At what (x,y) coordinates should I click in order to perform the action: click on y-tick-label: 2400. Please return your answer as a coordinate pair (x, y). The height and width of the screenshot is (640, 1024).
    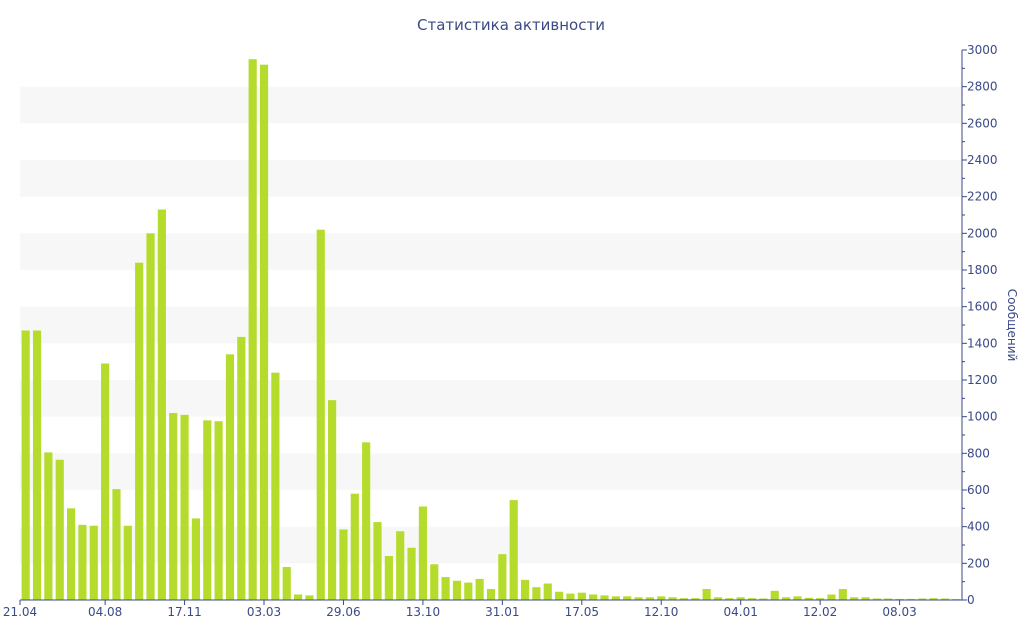
    Looking at the image, I should click on (982, 160).